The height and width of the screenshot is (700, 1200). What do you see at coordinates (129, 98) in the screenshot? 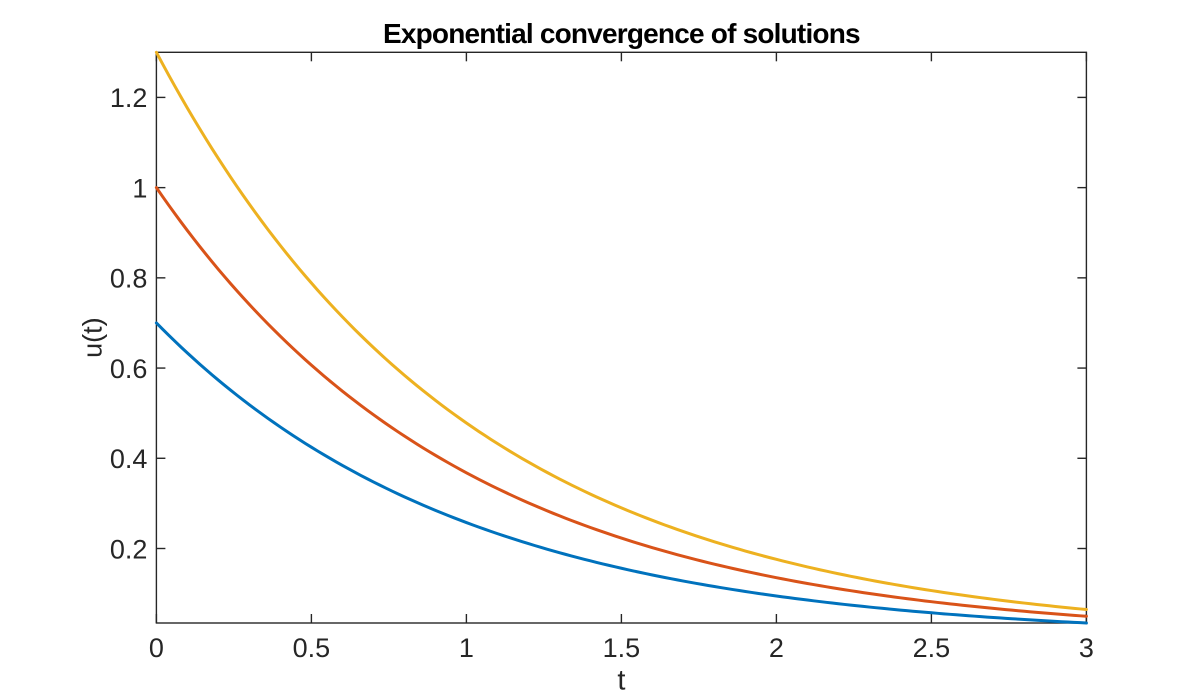
I see `svg-text: 1.2` at bounding box center [129, 98].